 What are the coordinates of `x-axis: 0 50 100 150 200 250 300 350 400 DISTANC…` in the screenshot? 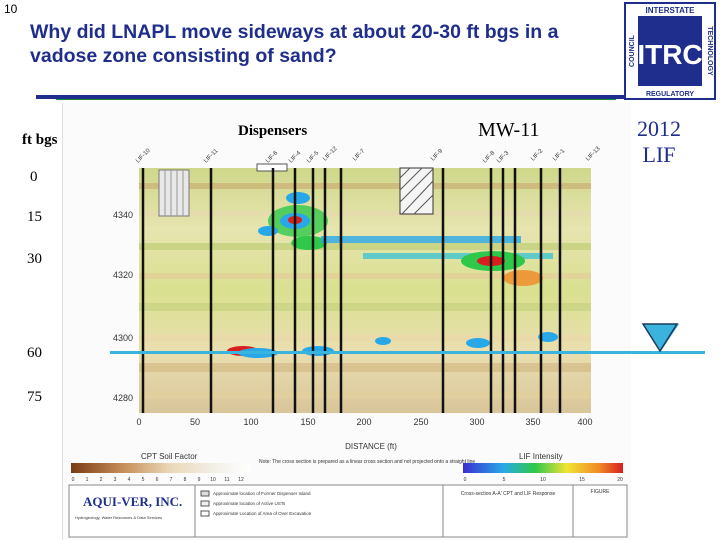 It's located at (364, 434).